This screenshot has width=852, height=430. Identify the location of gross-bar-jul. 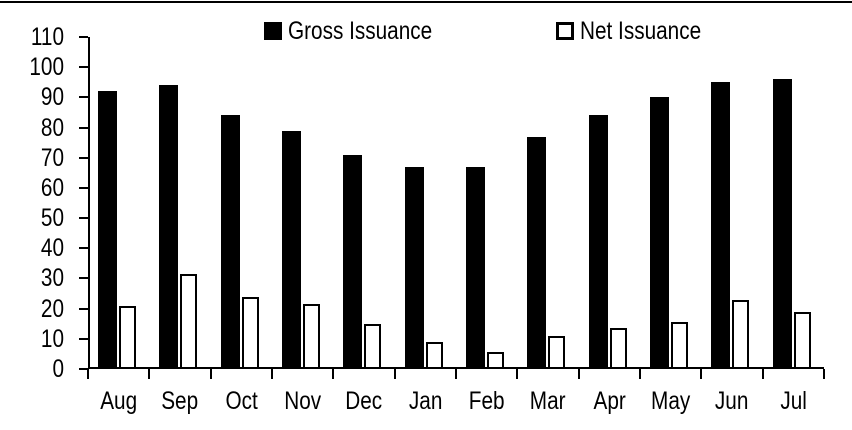
(782, 224).